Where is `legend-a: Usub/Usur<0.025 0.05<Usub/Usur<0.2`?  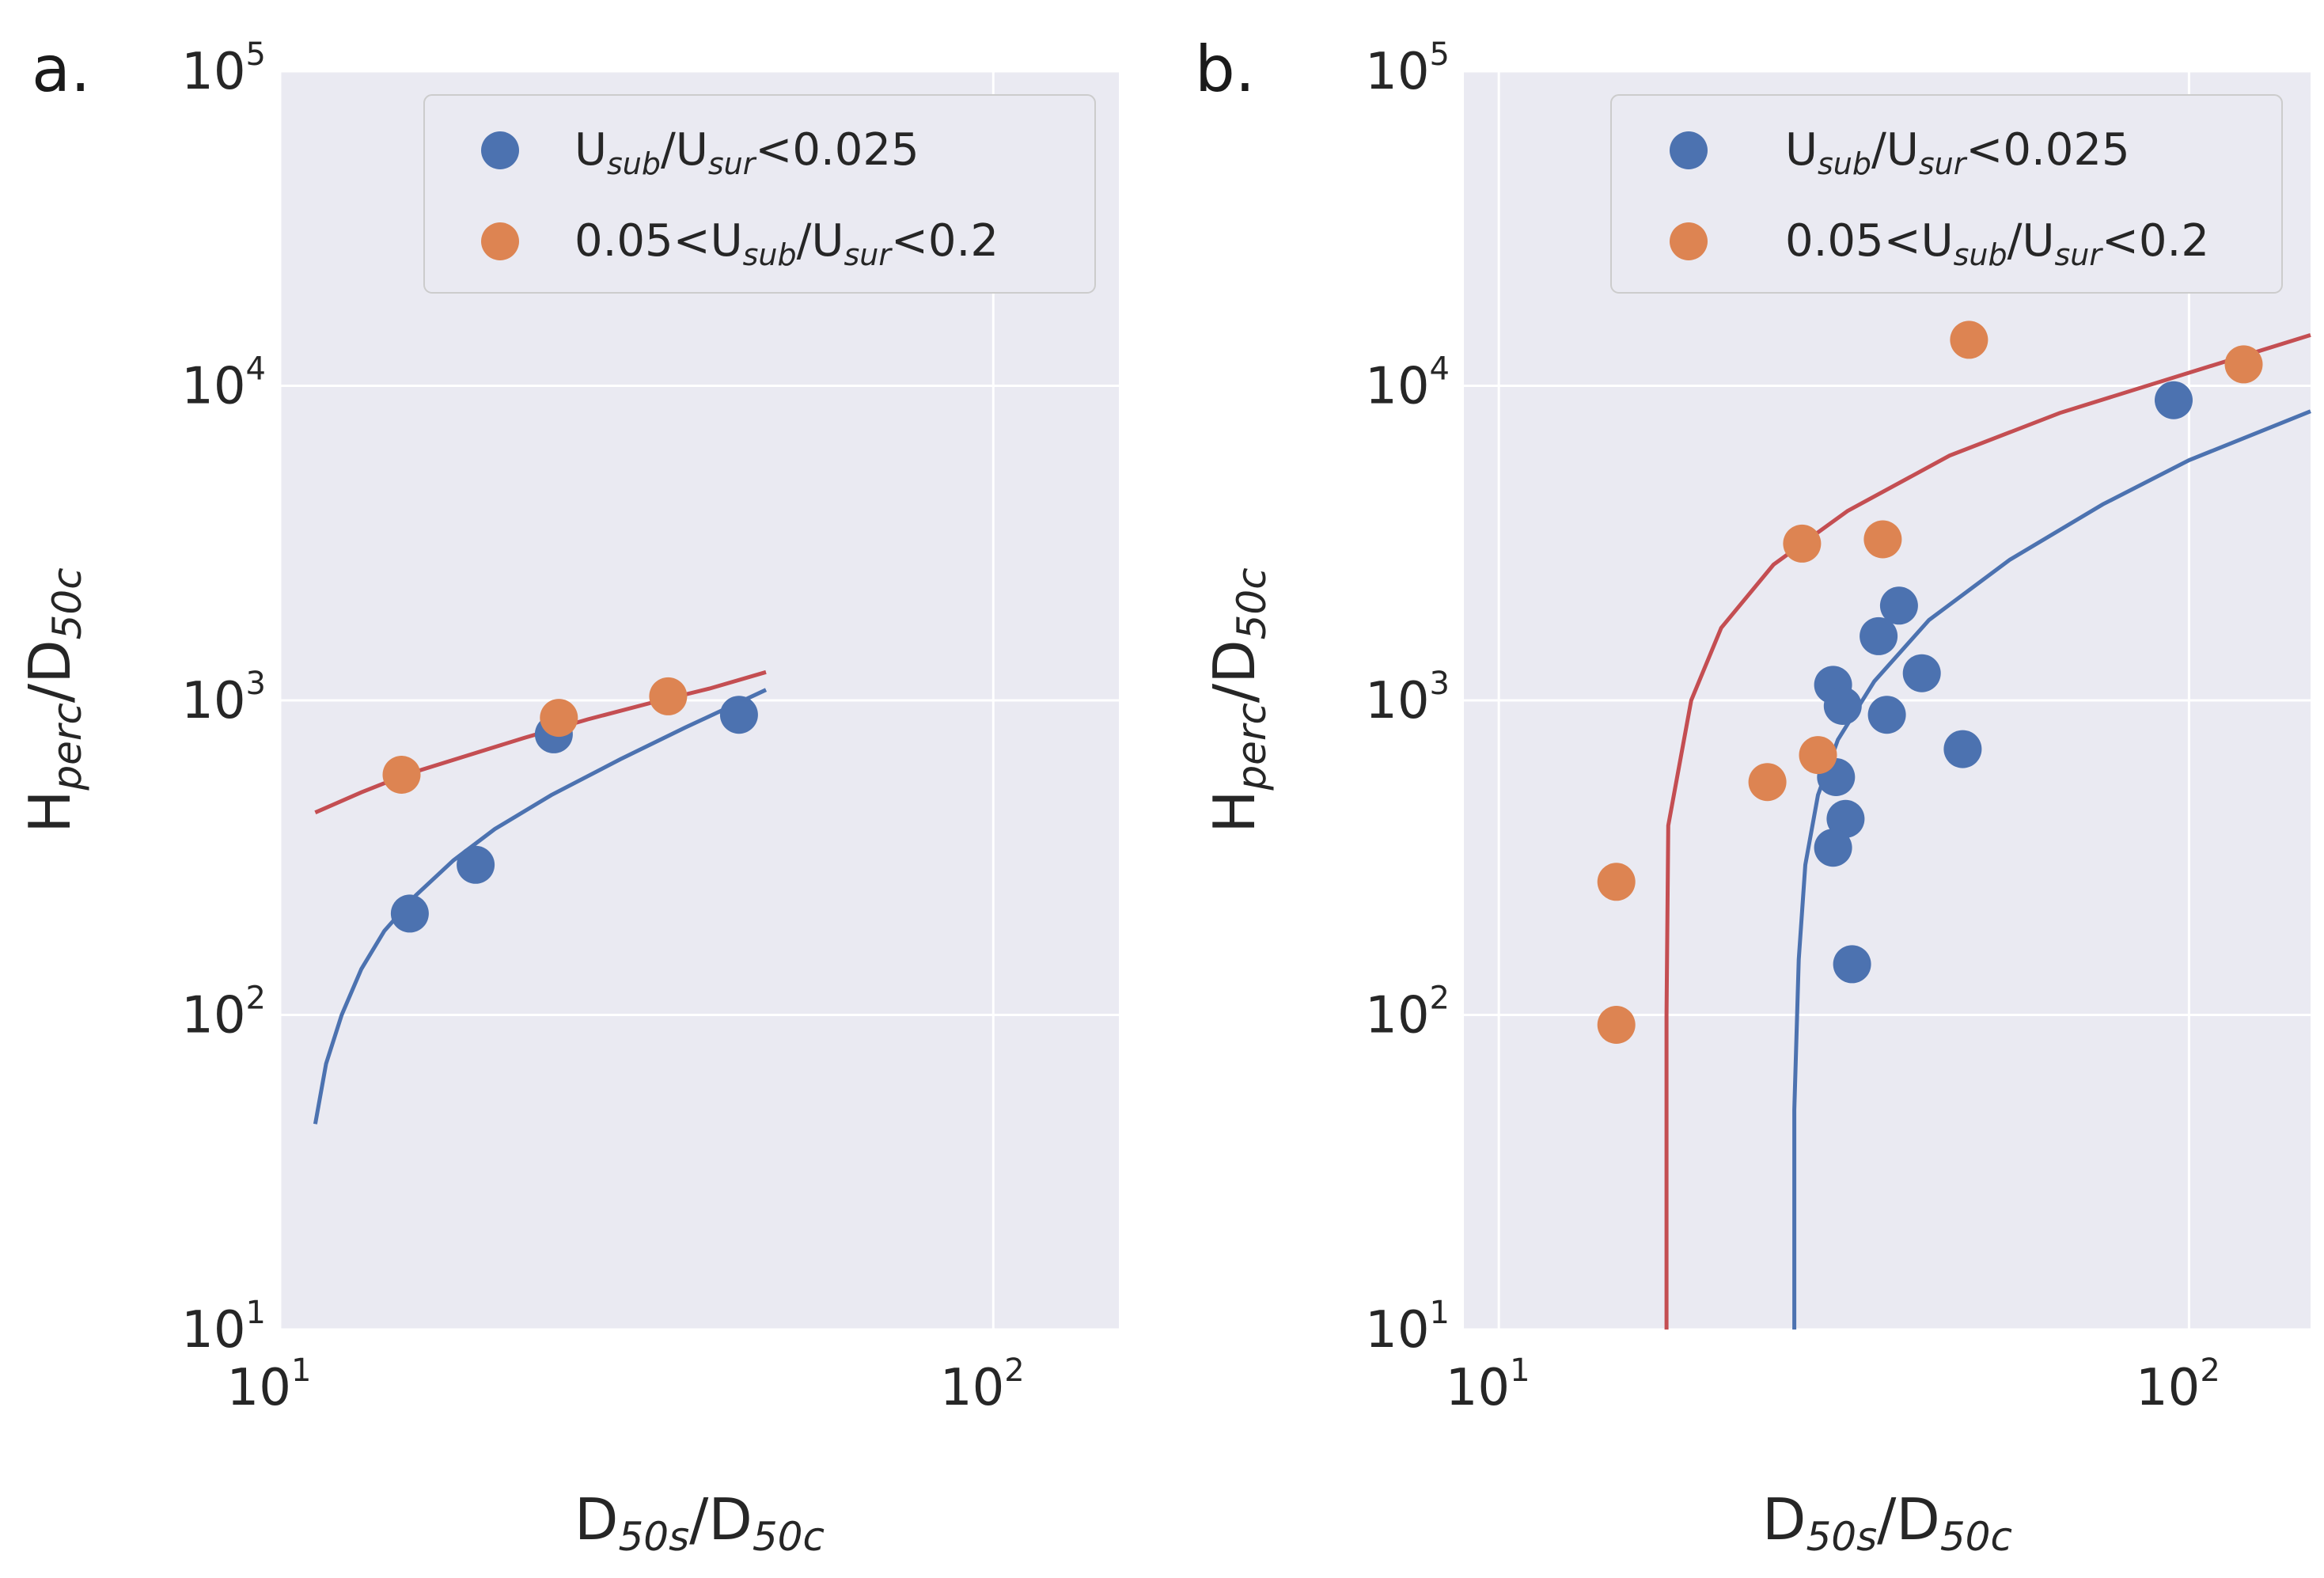 legend-a: Usub/Usur<0.025 0.05<Usub/Usur<0.2 is located at coordinates (759, 194).